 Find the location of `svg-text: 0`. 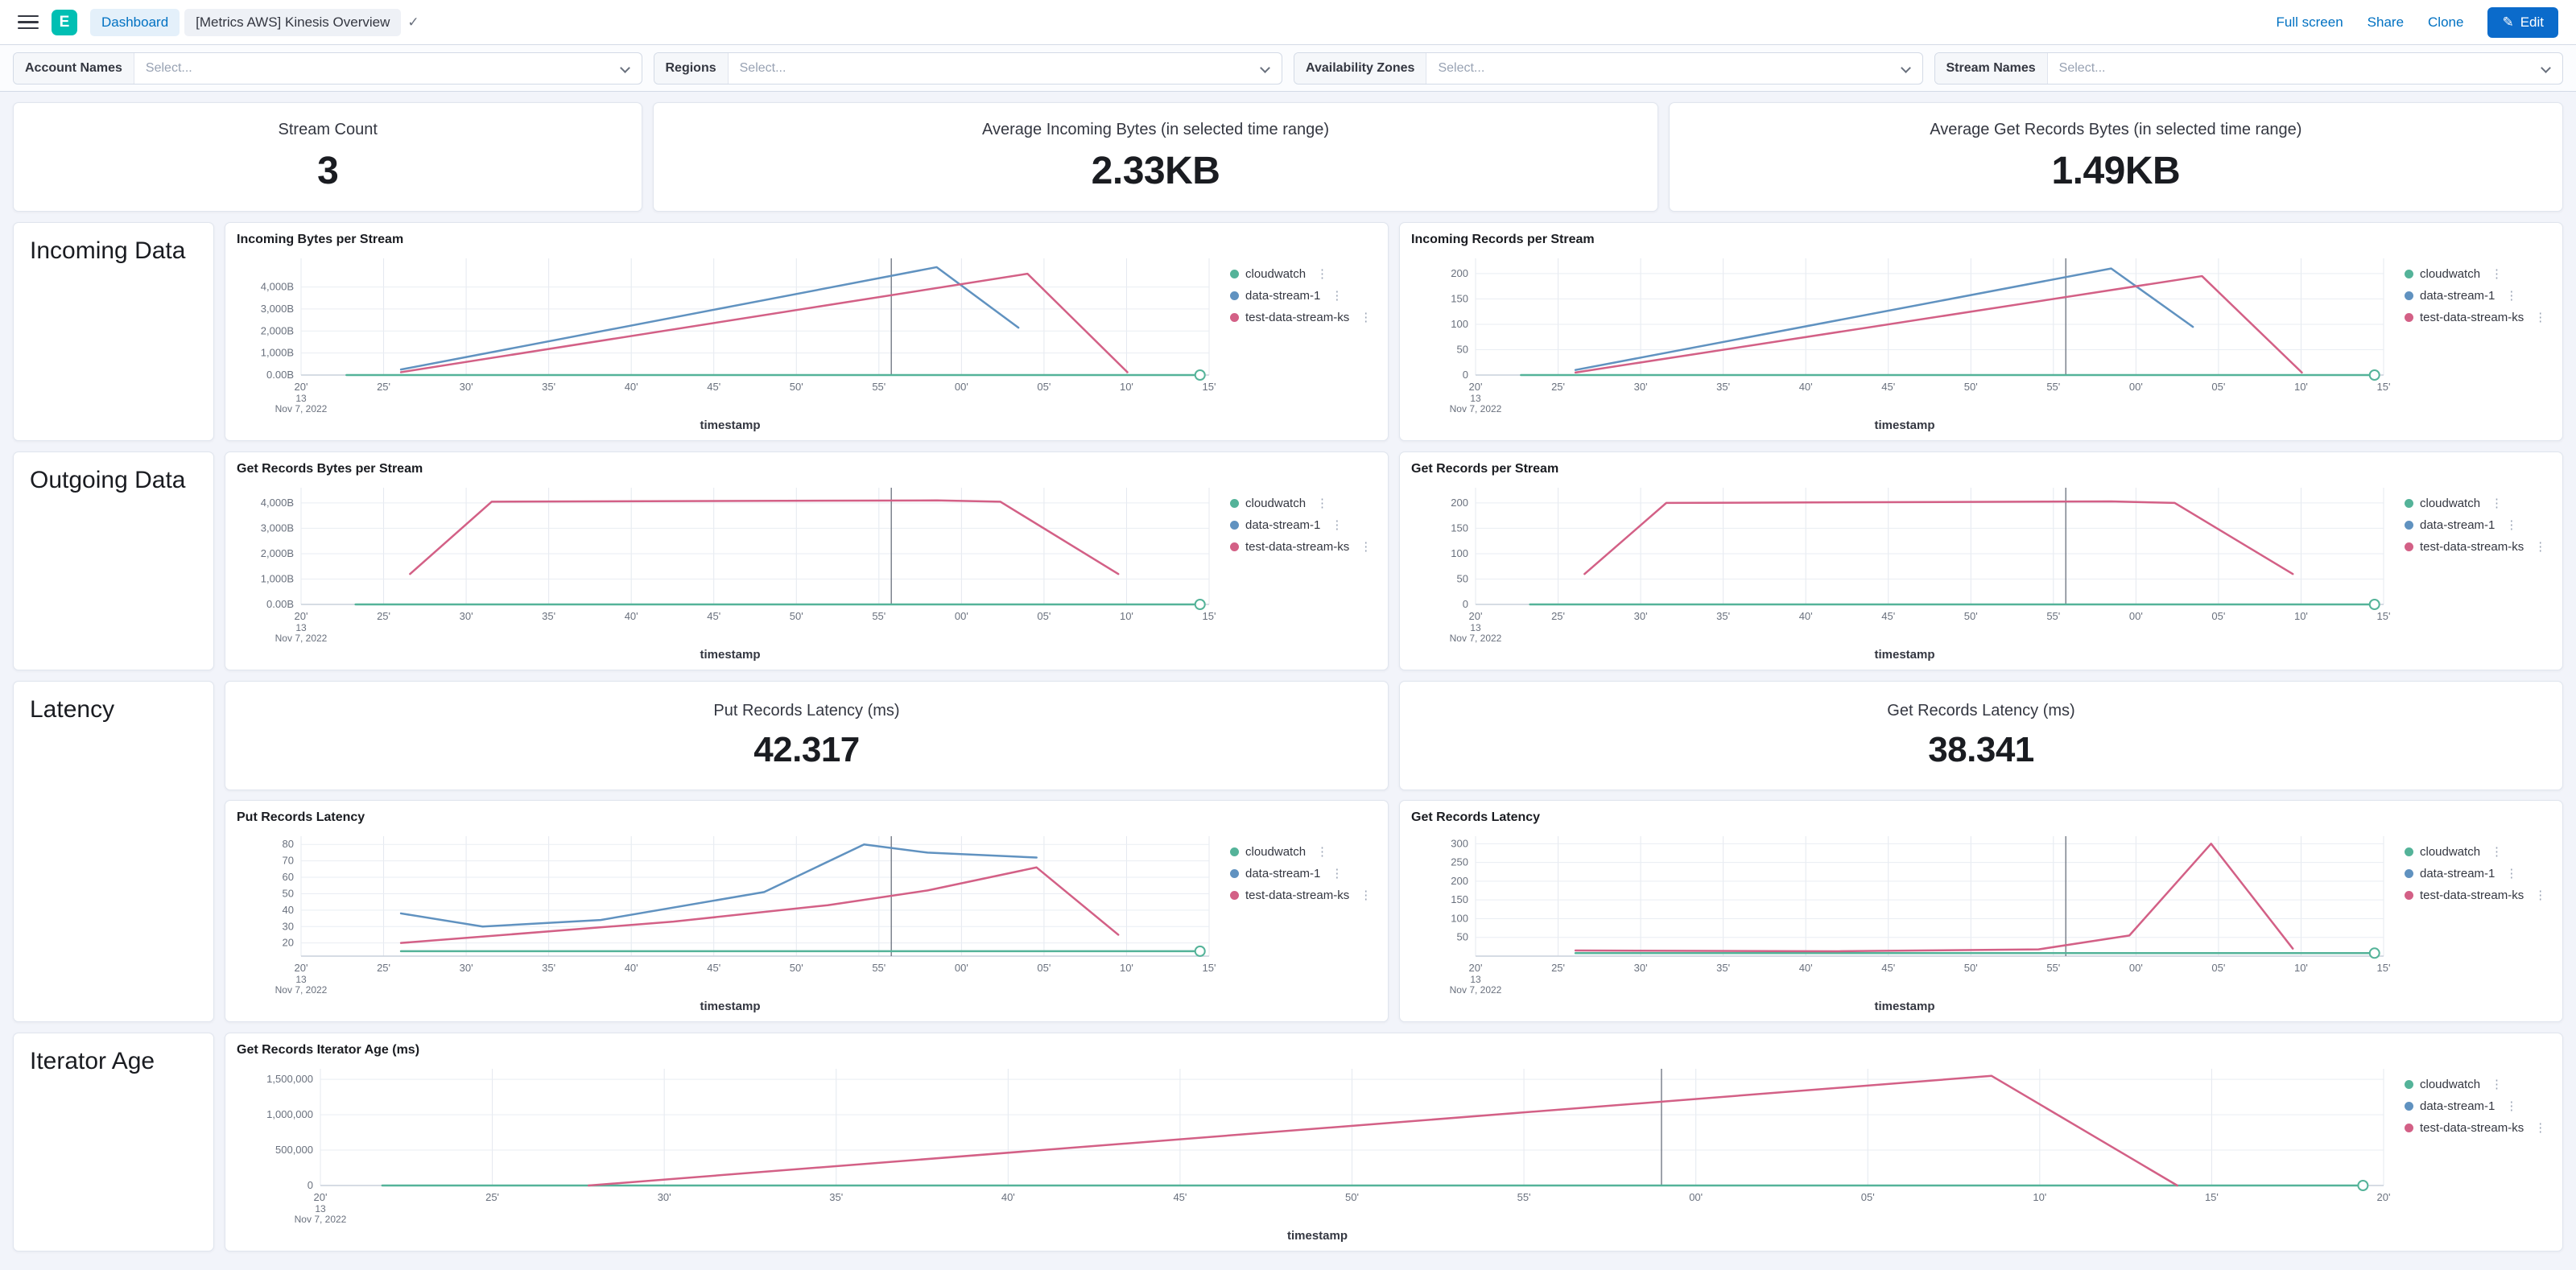

svg-text: 0 is located at coordinates (1465, 604).